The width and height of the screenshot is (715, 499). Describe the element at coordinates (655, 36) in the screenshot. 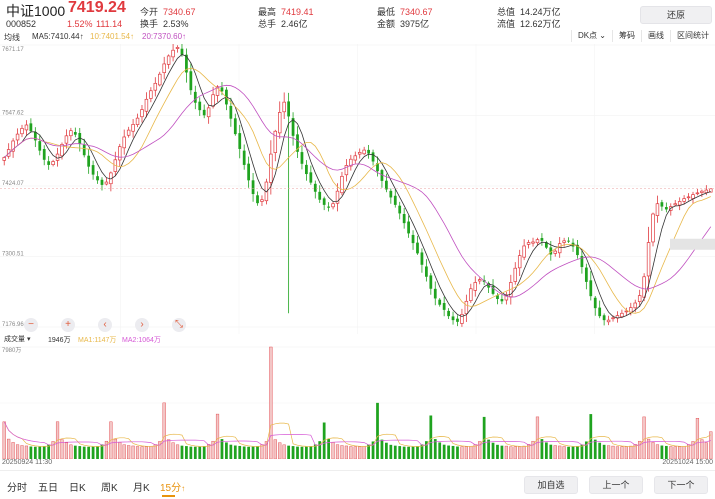

I see `draw-line-tool: 画线` at that location.